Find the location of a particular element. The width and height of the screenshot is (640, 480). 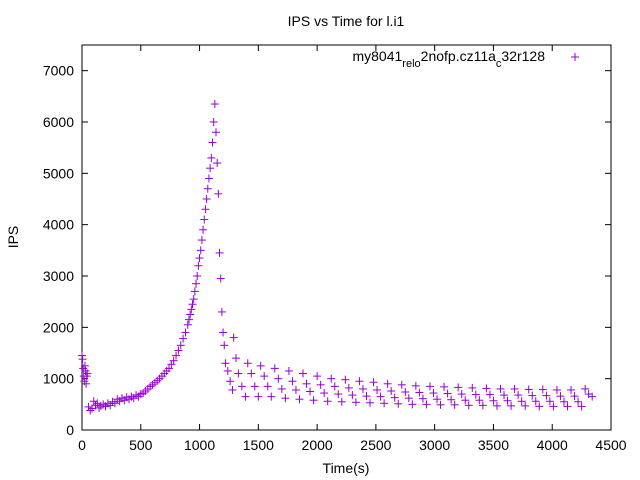

x-tick-label: 4500 is located at coordinates (610, 445).